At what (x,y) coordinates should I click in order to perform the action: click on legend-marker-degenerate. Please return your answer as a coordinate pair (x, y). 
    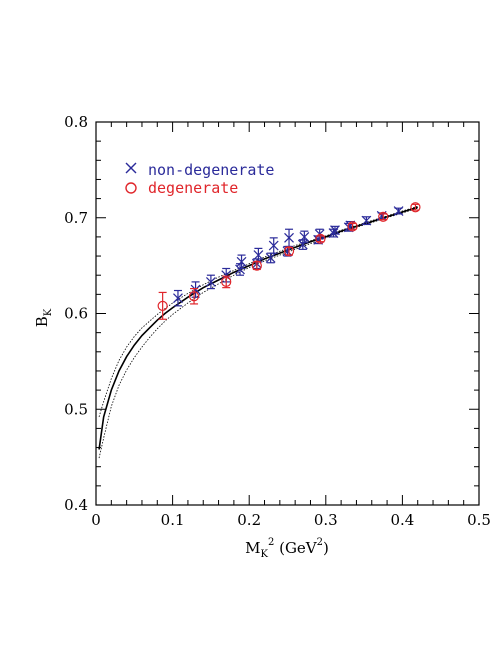
    Looking at the image, I should click on (131, 188).